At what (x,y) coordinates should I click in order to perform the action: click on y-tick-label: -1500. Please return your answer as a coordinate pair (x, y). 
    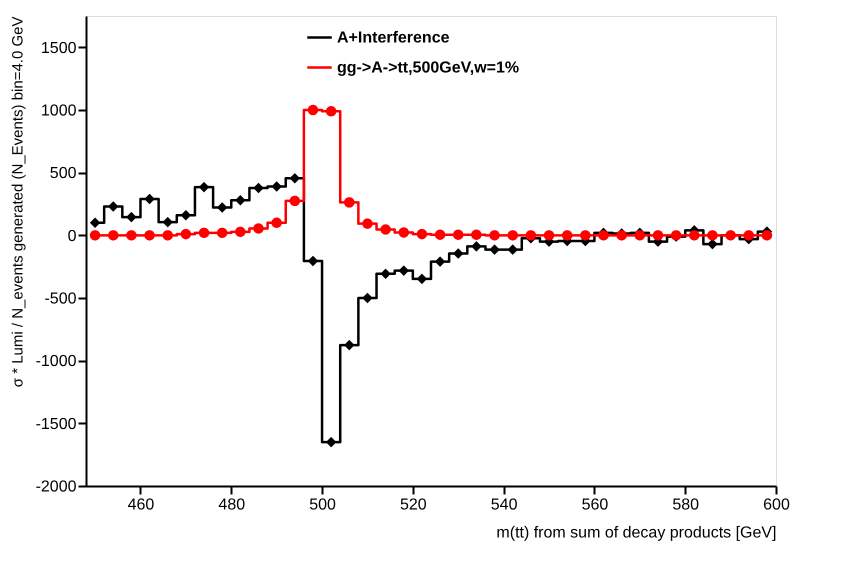
    Looking at the image, I should click on (56, 424).